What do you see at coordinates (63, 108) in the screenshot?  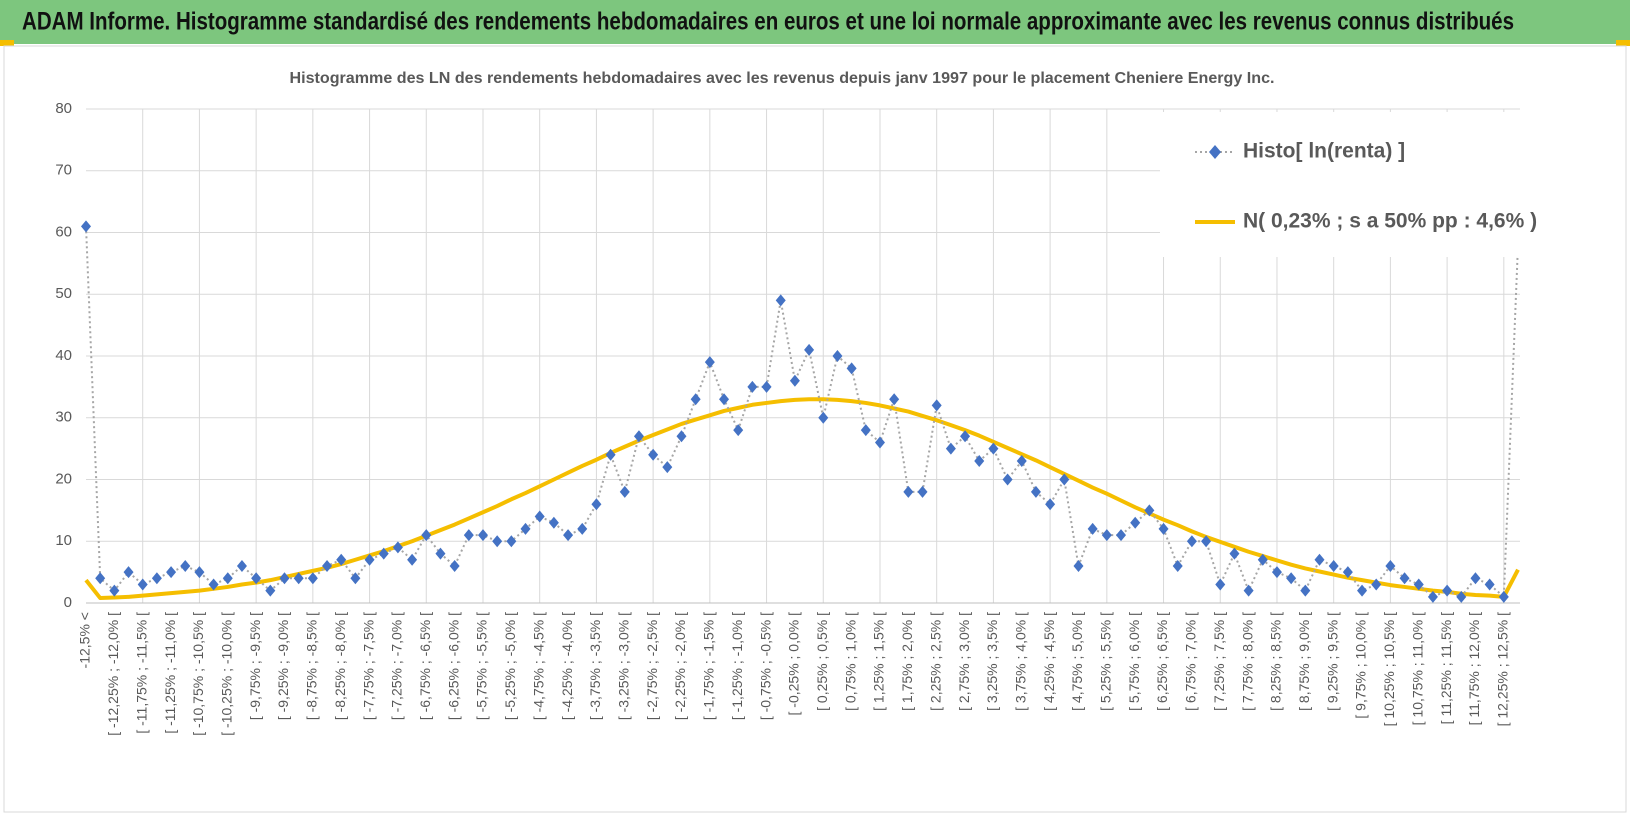 I see `y-tick-label: 80` at bounding box center [63, 108].